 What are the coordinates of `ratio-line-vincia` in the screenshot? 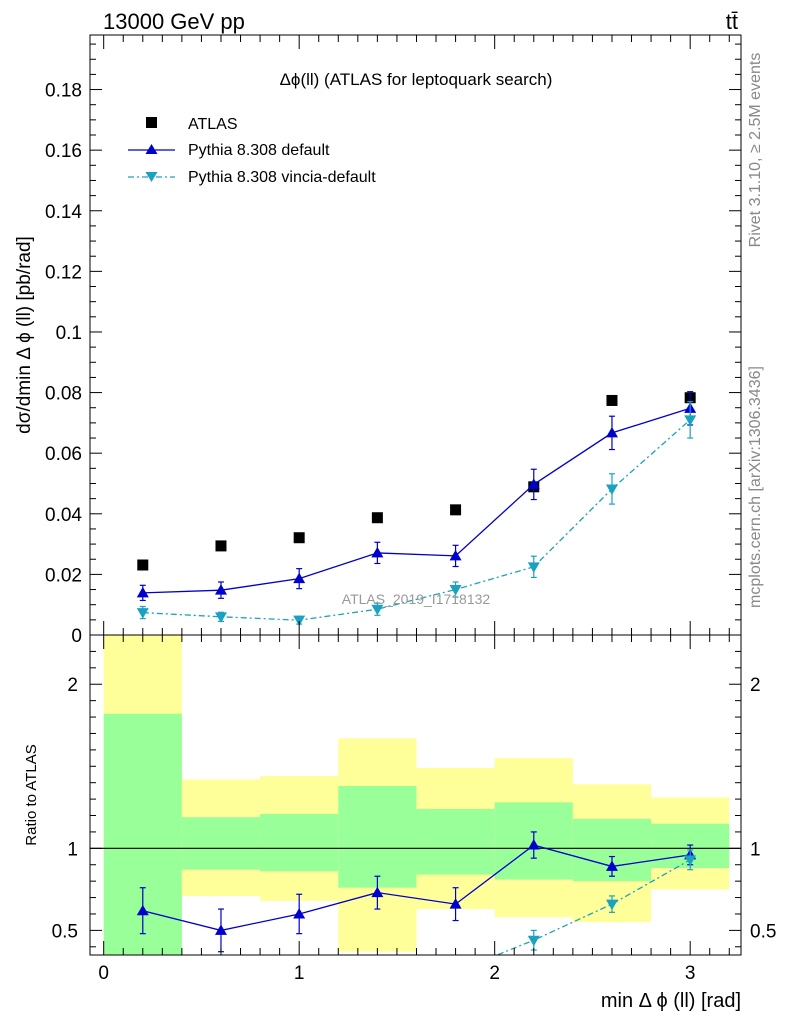 It's located at (593, 907).